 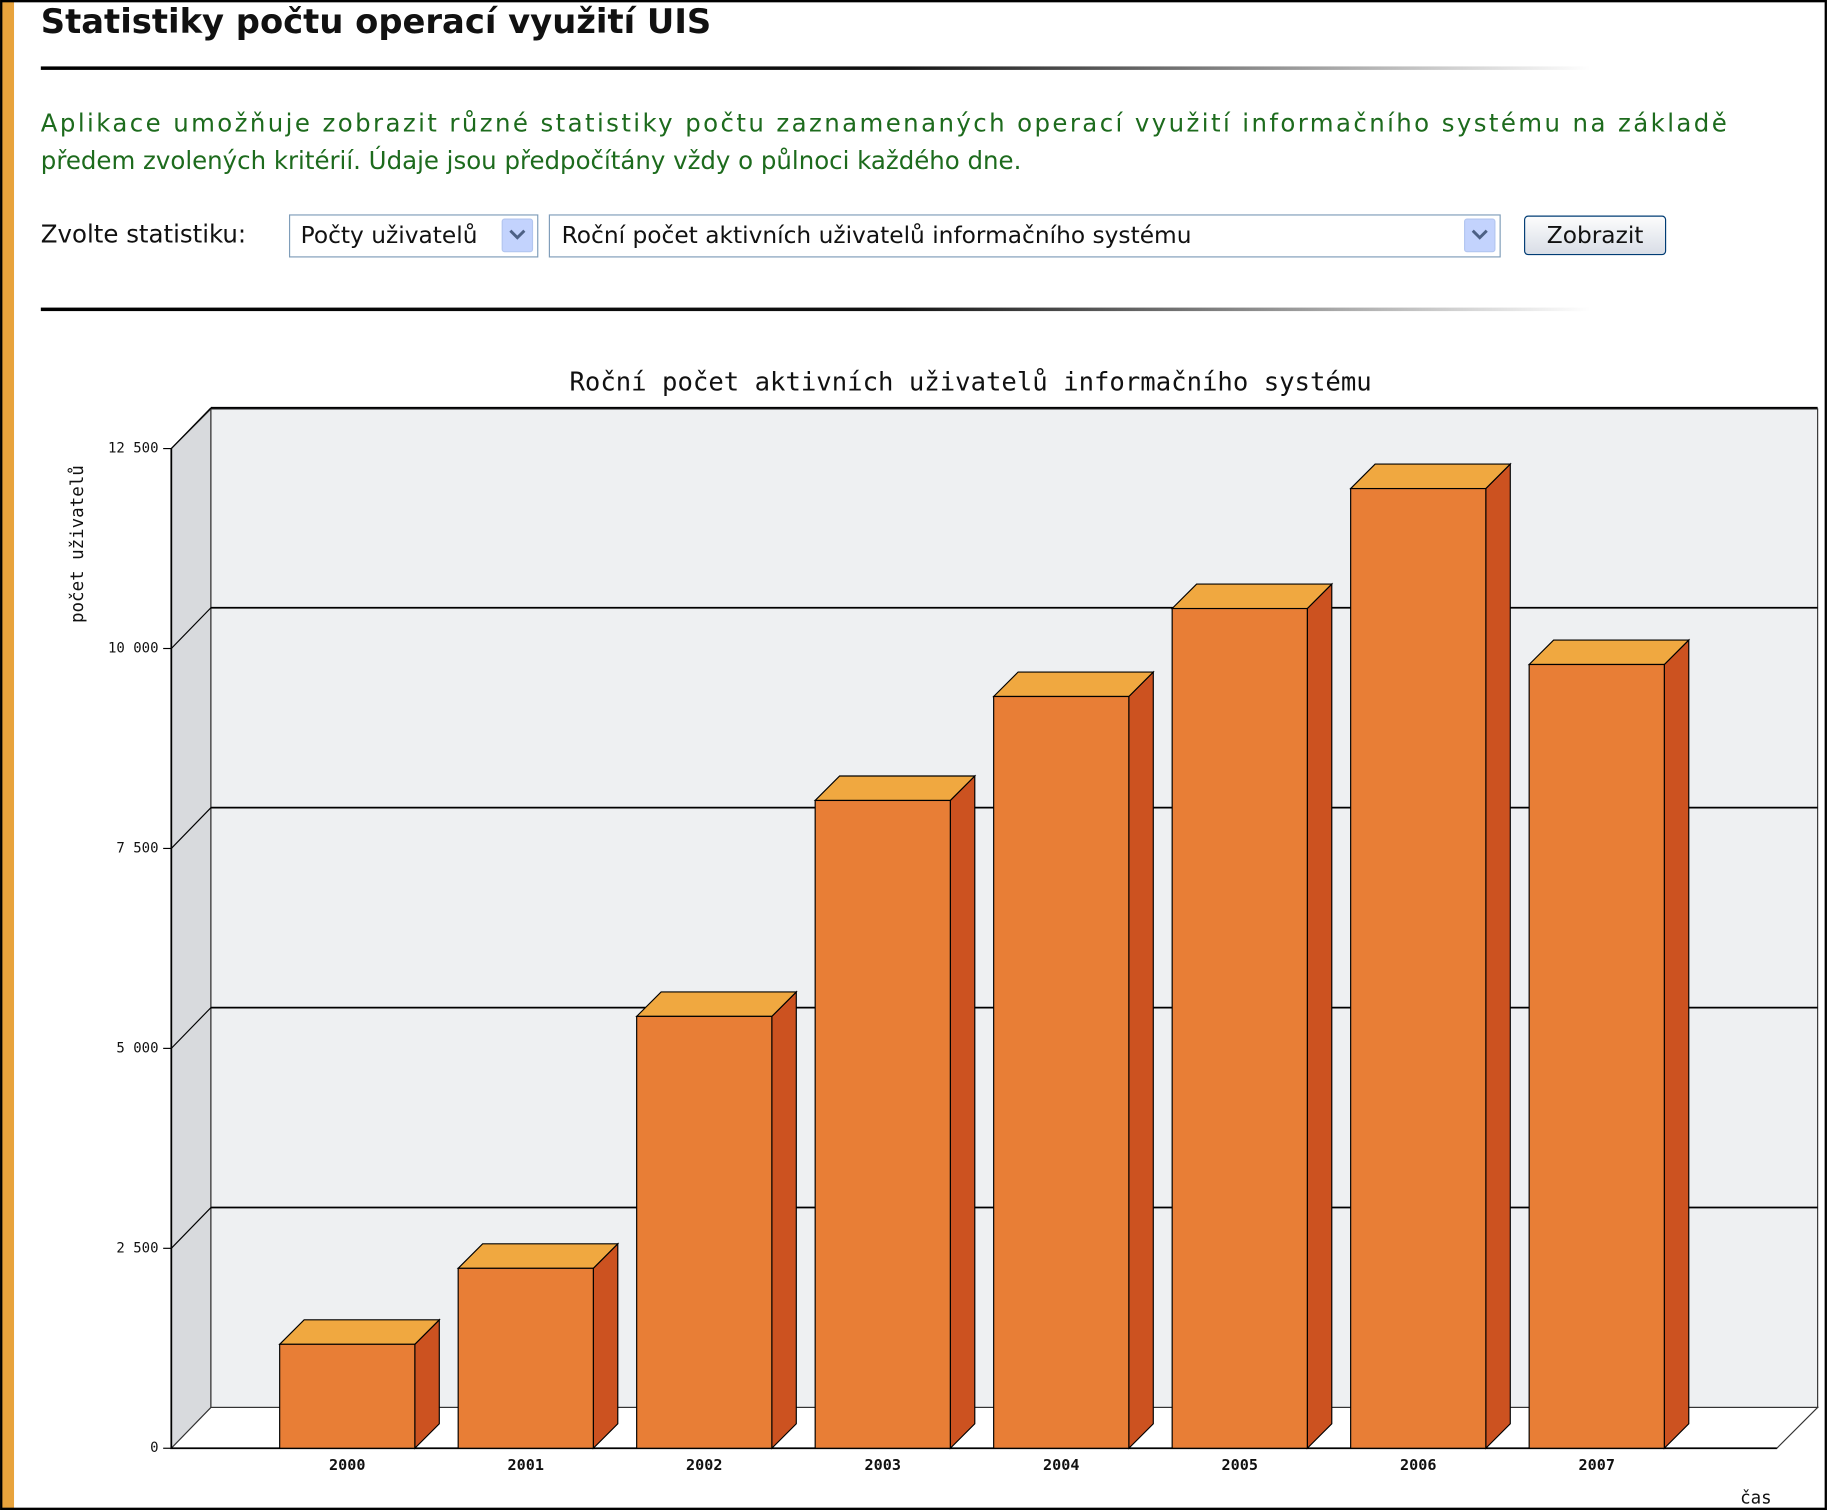 I want to click on button-label: Zobrazit, so click(x=1595, y=235).